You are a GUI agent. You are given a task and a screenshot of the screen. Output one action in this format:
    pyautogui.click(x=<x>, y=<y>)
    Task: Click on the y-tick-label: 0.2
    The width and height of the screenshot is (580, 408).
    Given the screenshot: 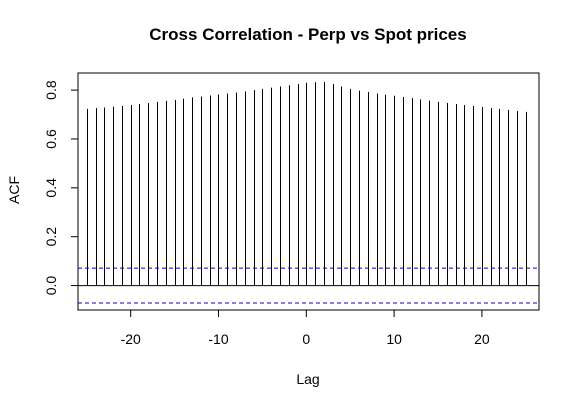 What is the action you would take?
    pyautogui.click(x=51, y=237)
    